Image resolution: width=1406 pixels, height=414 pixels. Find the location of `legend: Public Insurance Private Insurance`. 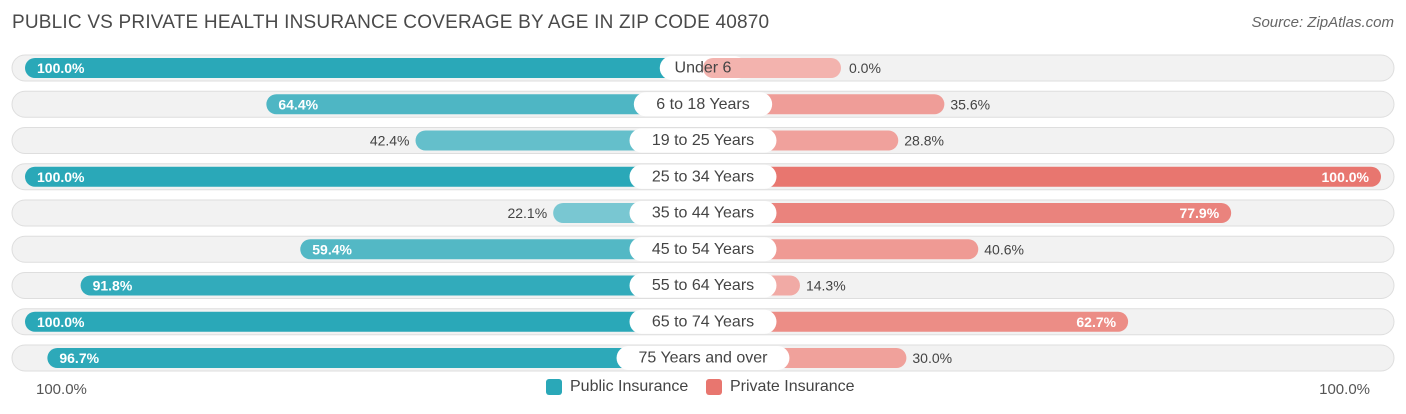

legend: Public Insurance Private Insurance is located at coordinates (703, 389).